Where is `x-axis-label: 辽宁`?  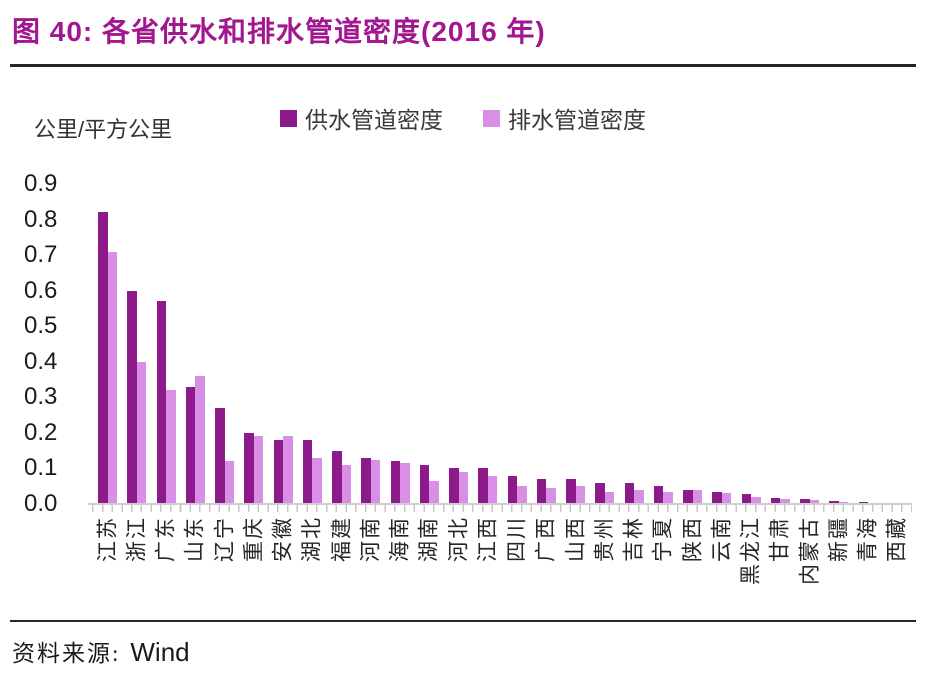
x-axis-label: 辽宁 is located at coordinates (225, 540).